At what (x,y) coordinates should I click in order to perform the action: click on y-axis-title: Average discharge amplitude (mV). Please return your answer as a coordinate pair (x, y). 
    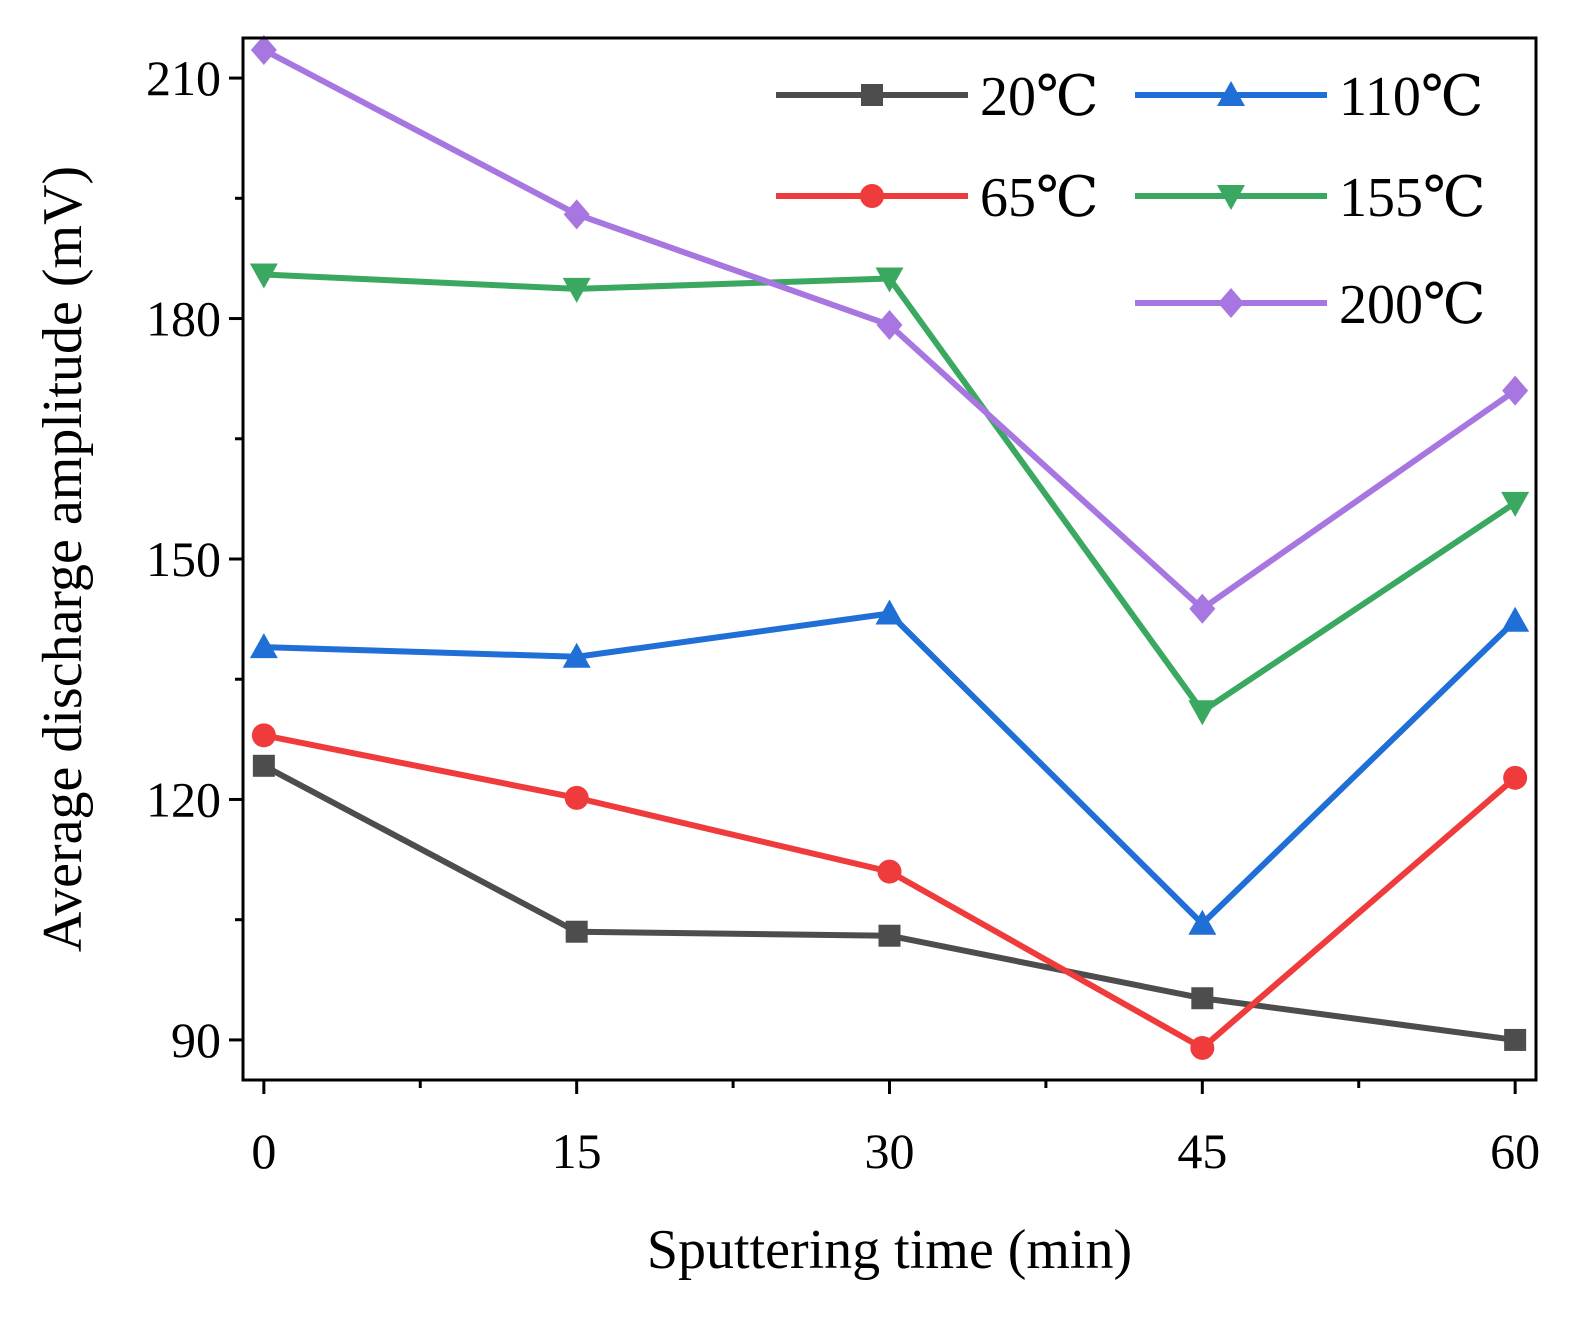
    Looking at the image, I should click on (63, 559).